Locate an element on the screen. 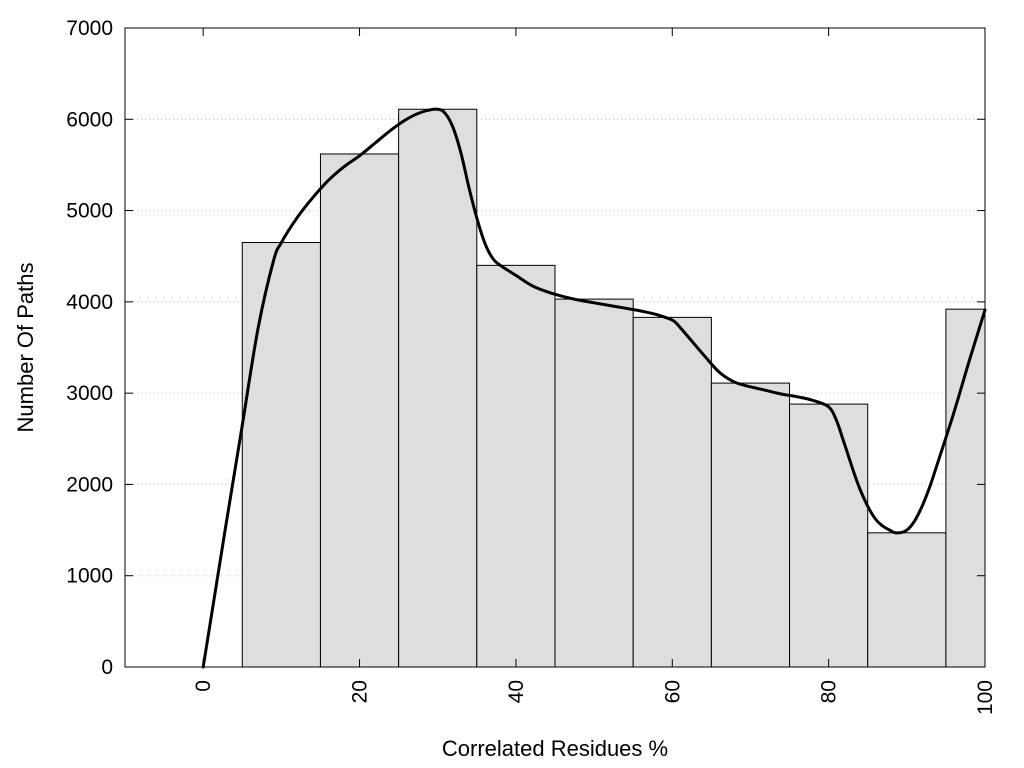 The height and width of the screenshot is (768, 1024). x-axis-label: Correlated Residues % is located at coordinates (555, 748).